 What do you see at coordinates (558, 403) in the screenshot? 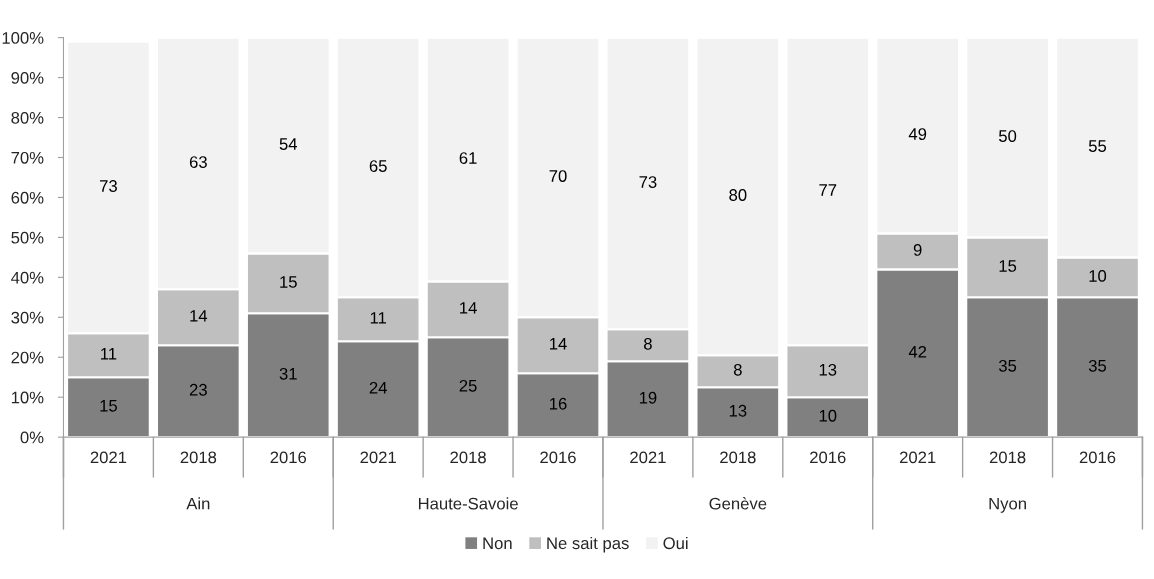
I see `data-label: 16` at bounding box center [558, 403].